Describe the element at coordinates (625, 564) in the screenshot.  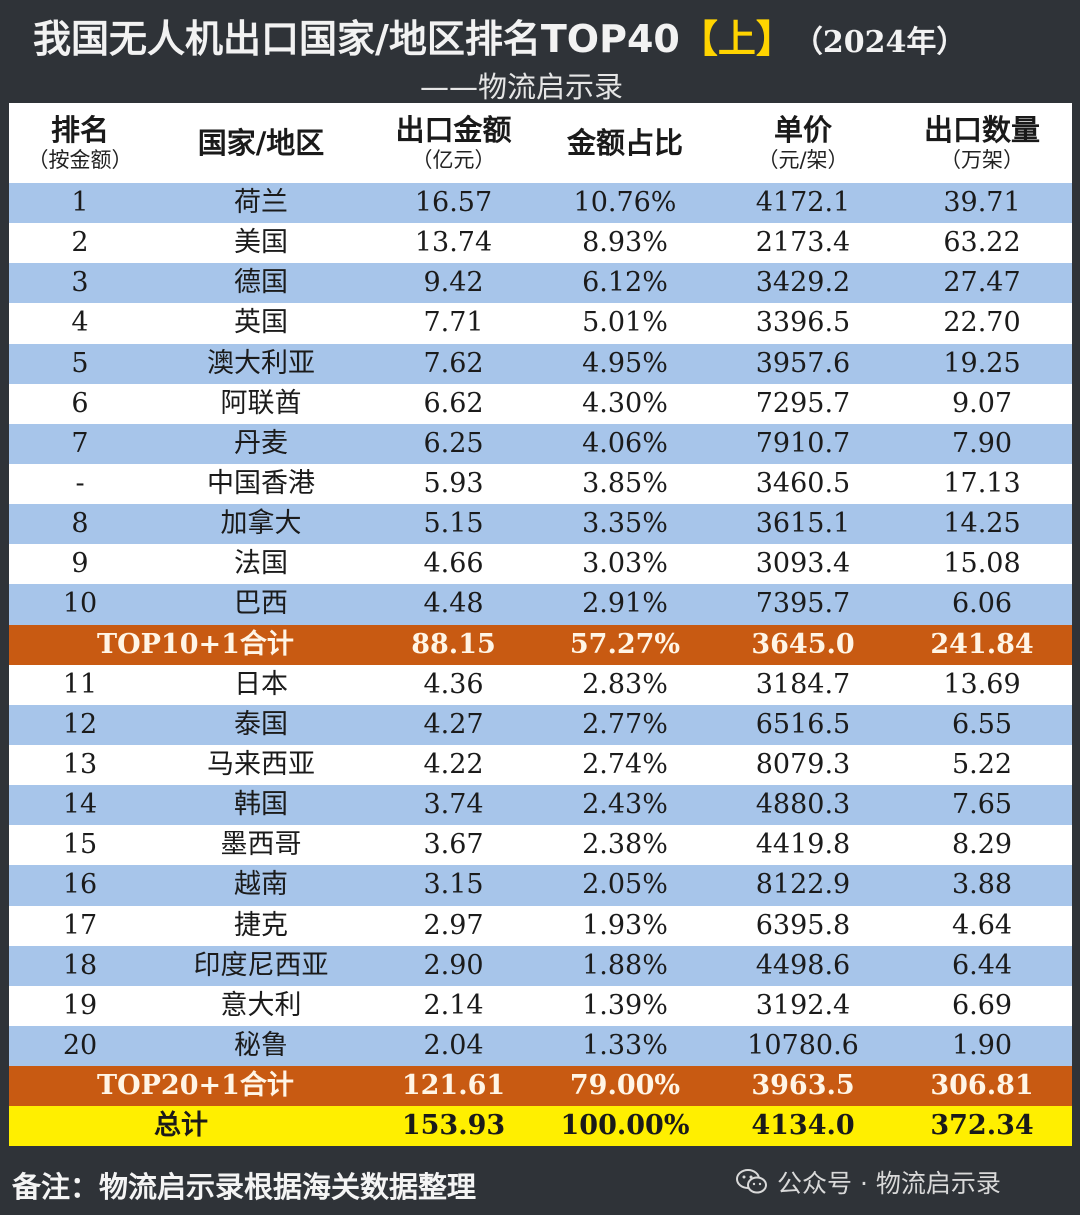
I see `cell-share: 3.03%` at that location.